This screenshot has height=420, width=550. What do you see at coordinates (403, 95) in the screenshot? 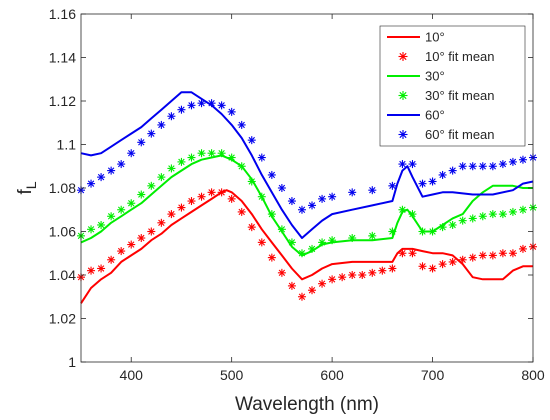
I see `legend-item-30deg-fit-mean-swatch` at bounding box center [403, 95].